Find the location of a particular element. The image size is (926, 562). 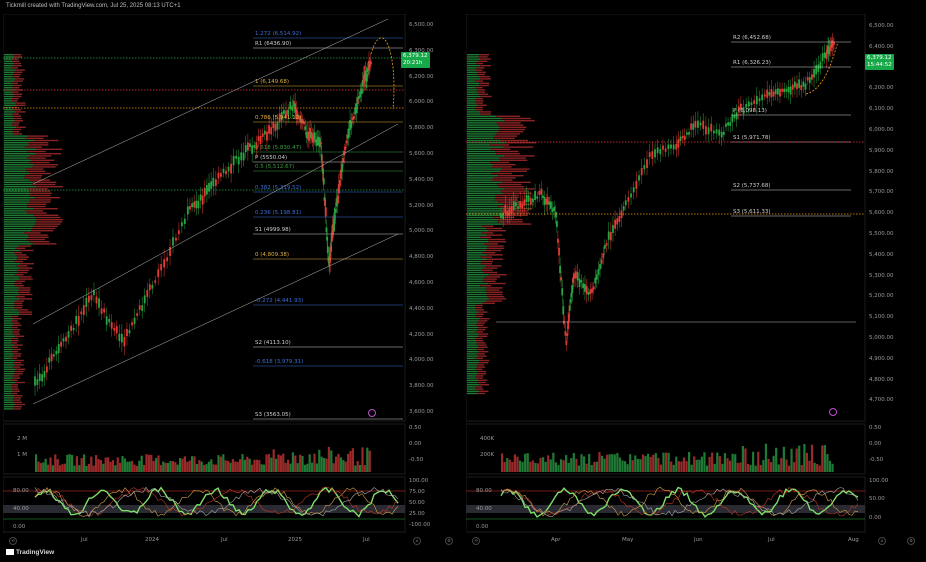

left-level-label: 0.382 (5,319.52) is located at coordinates (278, 188).